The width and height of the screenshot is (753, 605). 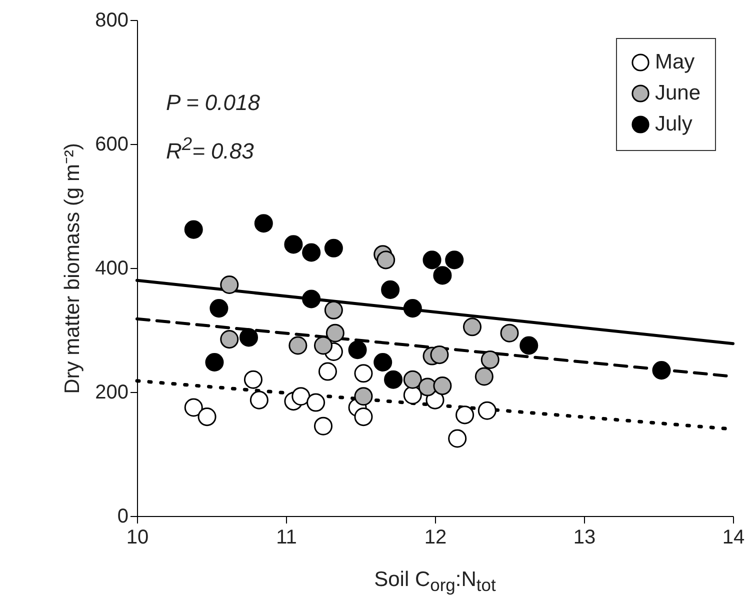 I want to click on x-tick-label: 12, so click(x=435, y=537).